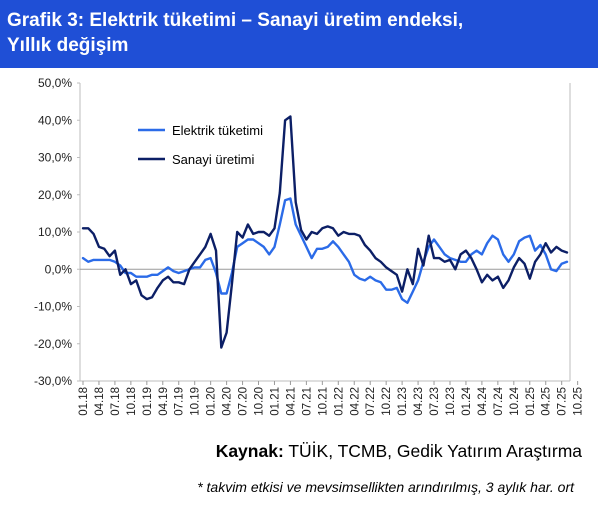  What do you see at coordinates (53, 381) in the screenshot?
I see `y-tick-label: -30,0%` at bounding box center [53, 381].